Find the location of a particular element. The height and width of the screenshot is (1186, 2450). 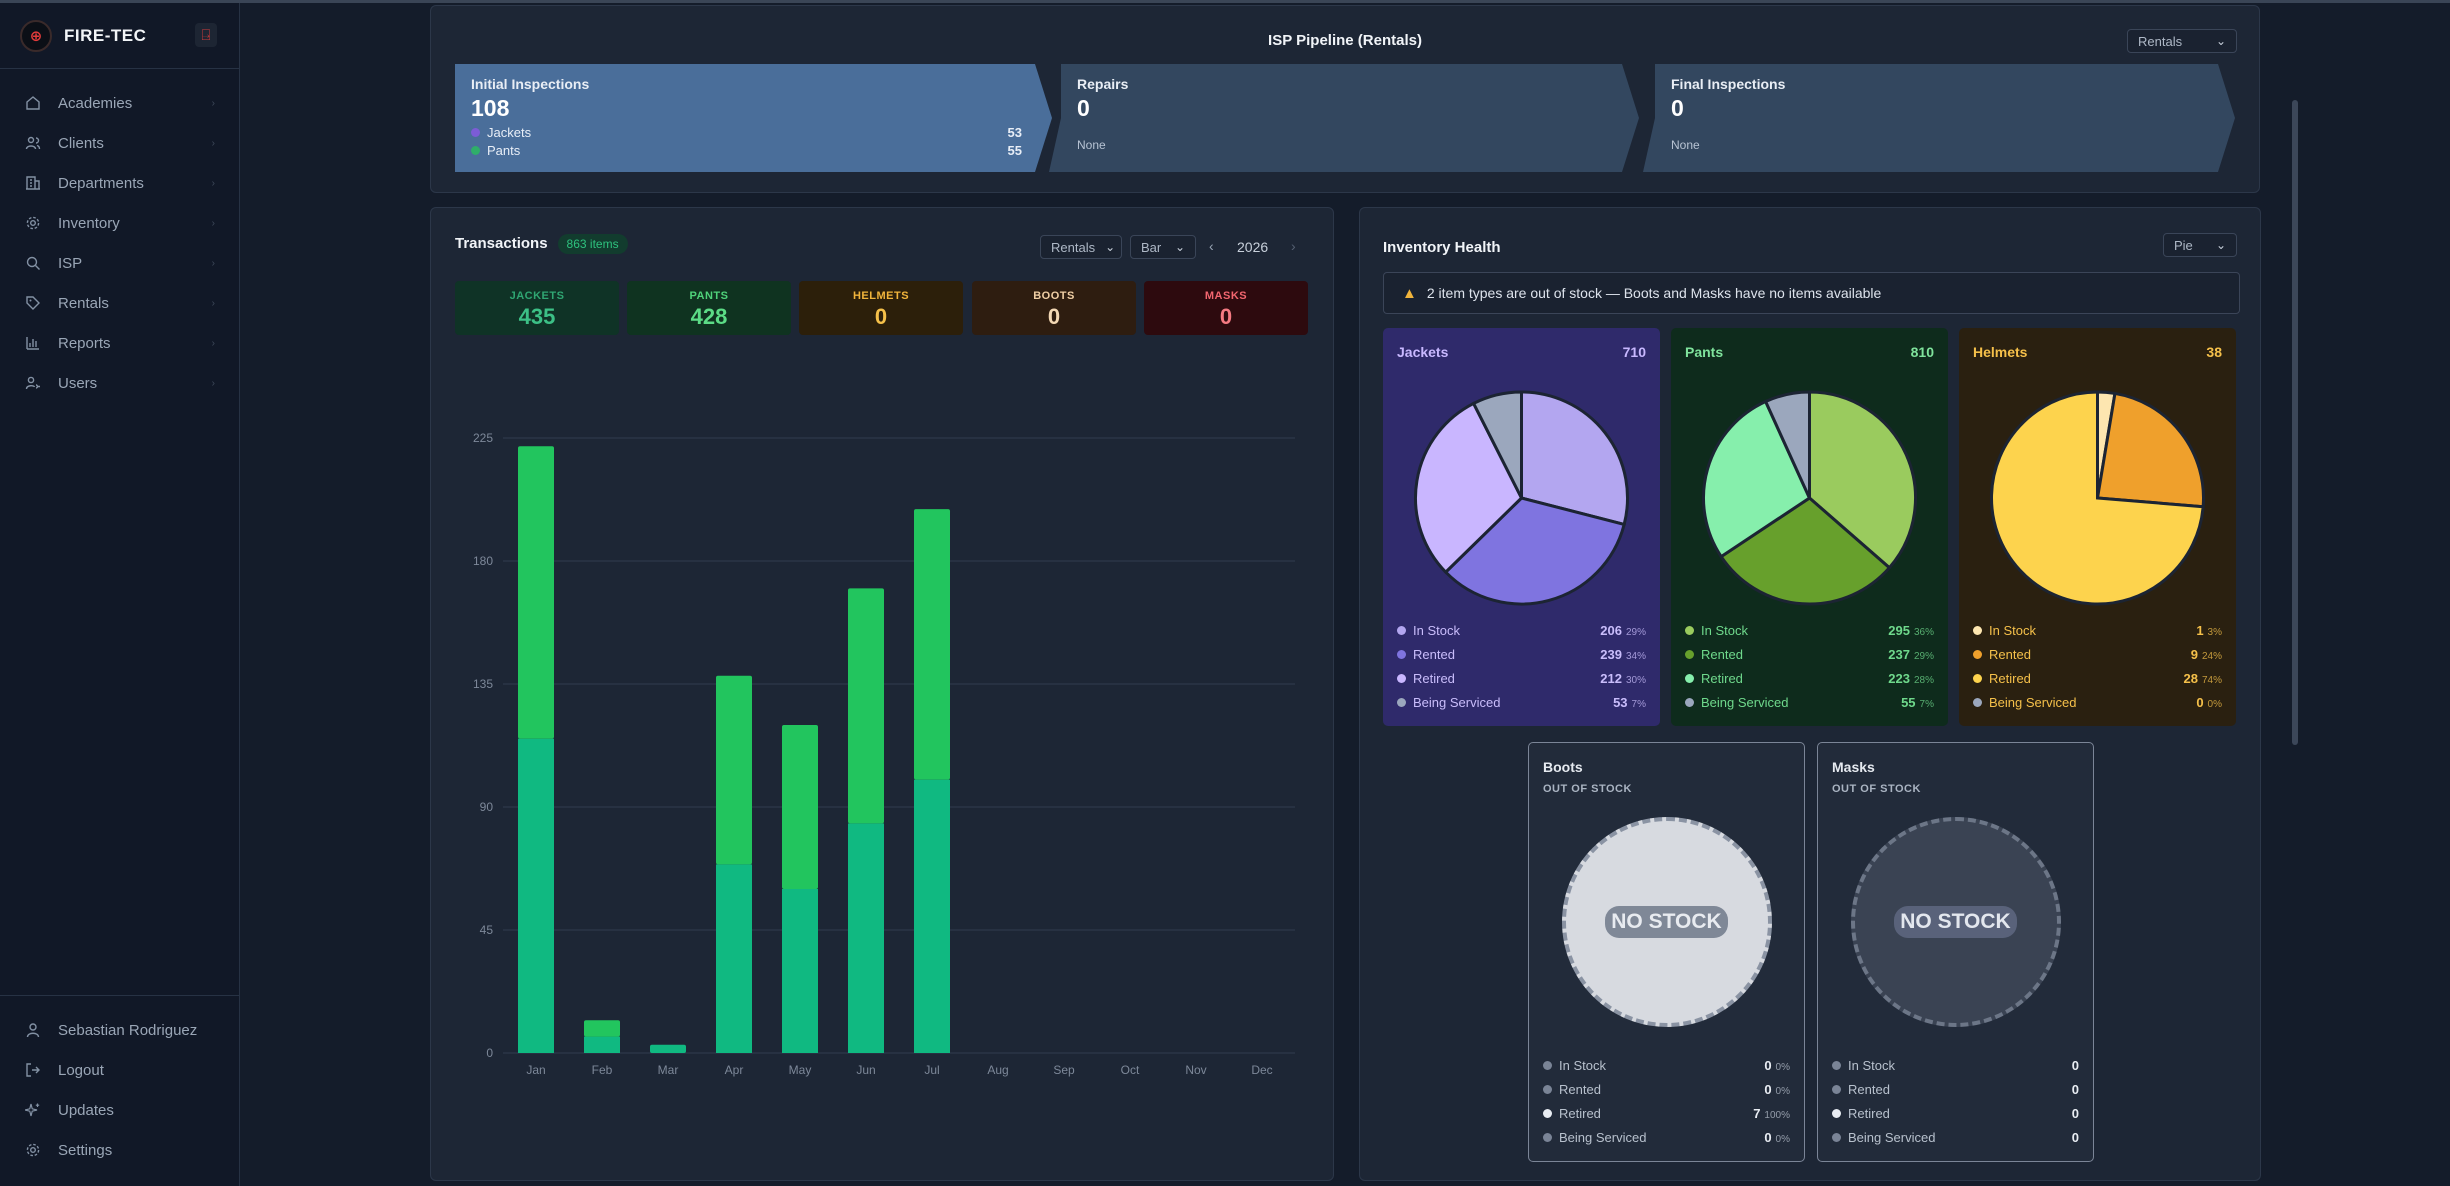

card-title: Helmets is located at coordinates (2000, 352).